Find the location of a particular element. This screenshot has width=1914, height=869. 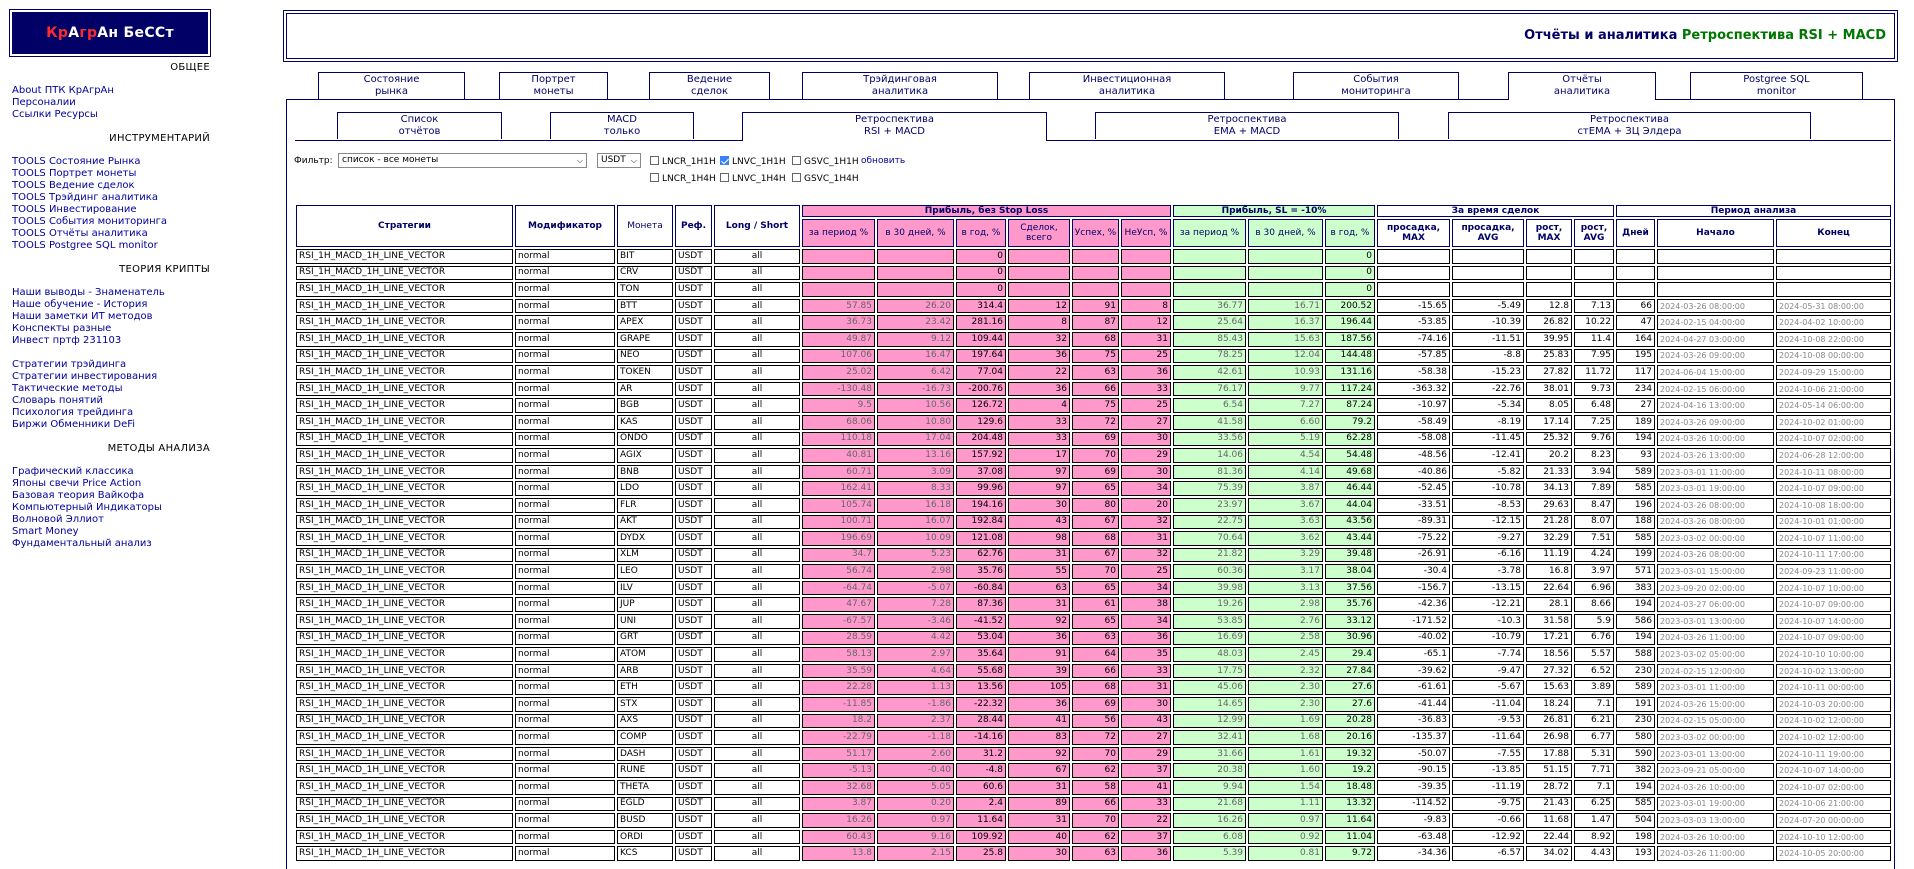

subtab-3: Ретроспектива EMA + MACD is located at coordinates (1247, 125).